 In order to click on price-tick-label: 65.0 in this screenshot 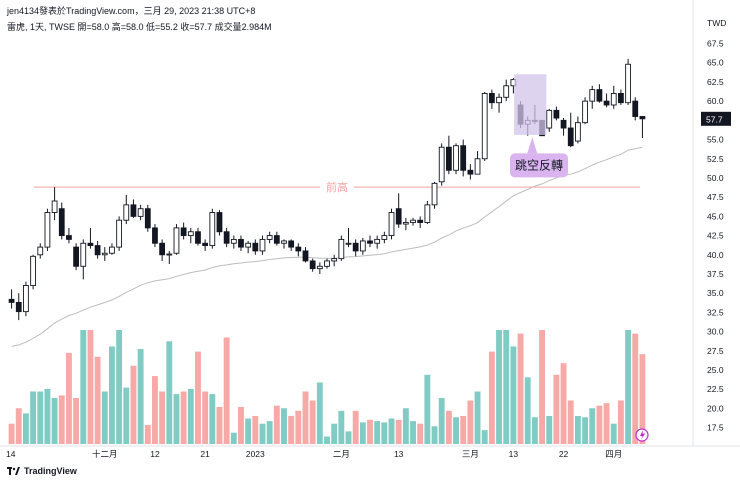, I will do `click(715, 63)`.